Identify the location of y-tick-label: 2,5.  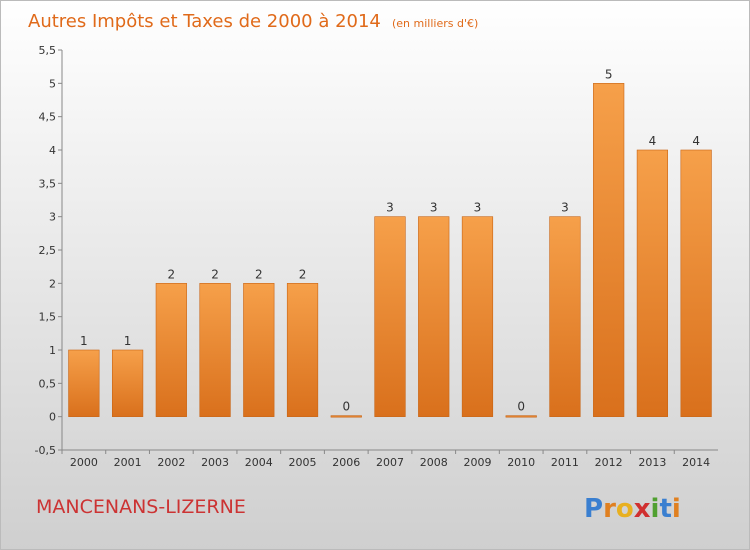
(48, 250).